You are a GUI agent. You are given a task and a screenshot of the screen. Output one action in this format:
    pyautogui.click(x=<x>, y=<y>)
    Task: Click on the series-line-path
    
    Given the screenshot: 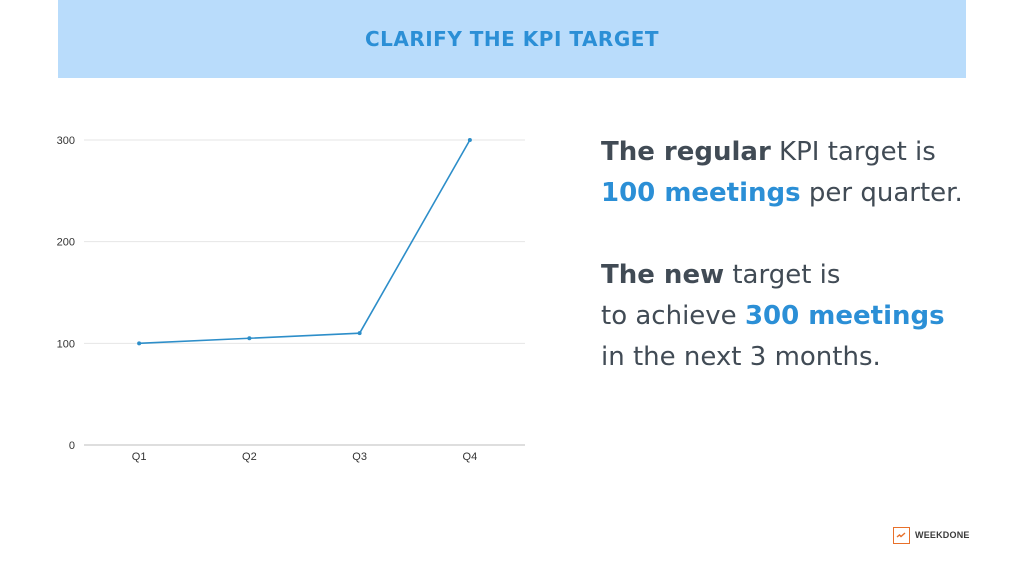 What is the action you would take?
    pyautogui.click(x=305, y=242)
    